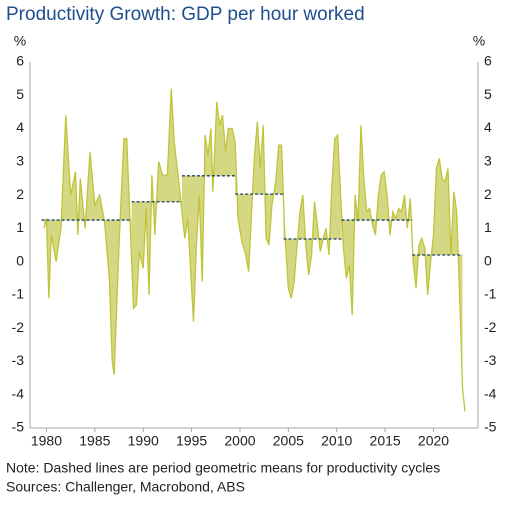 The image size is (513, 505). I want to click on x-tick-label: 2020, so click(433, 441).